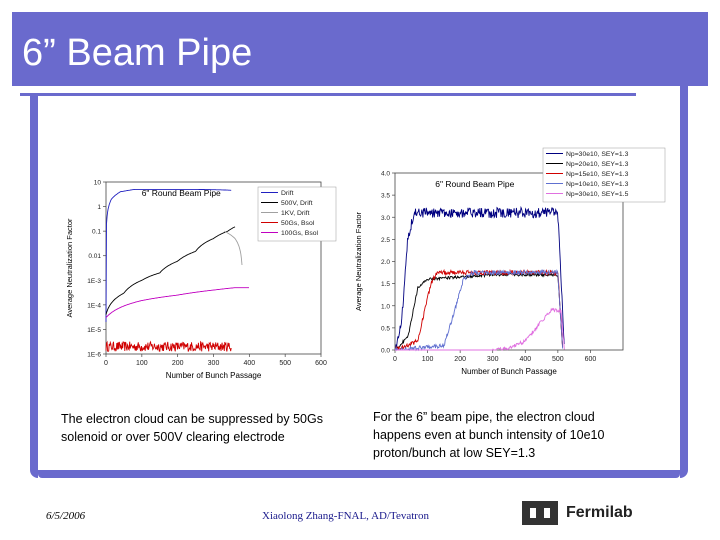 The width and height of the screenshot is (720, 540). What do you see at coordinates (94, 355) in the screenshot?
I see `y-tick-label: 1E-6` at bounding box center [94, 355].